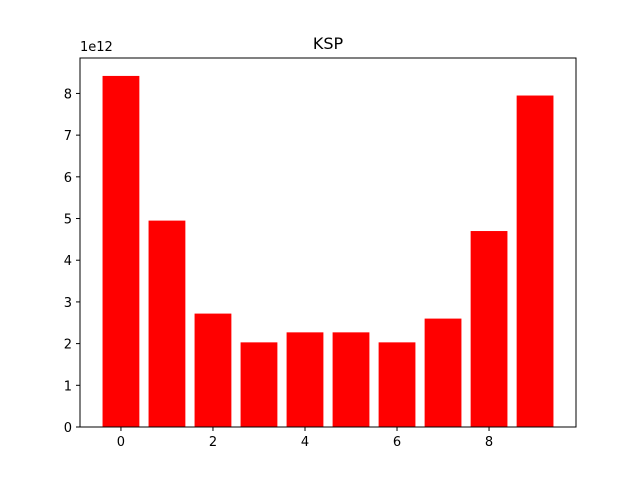 The image size is (640, 485). I want to click on y-tick-label: 4, so click(68, 261).